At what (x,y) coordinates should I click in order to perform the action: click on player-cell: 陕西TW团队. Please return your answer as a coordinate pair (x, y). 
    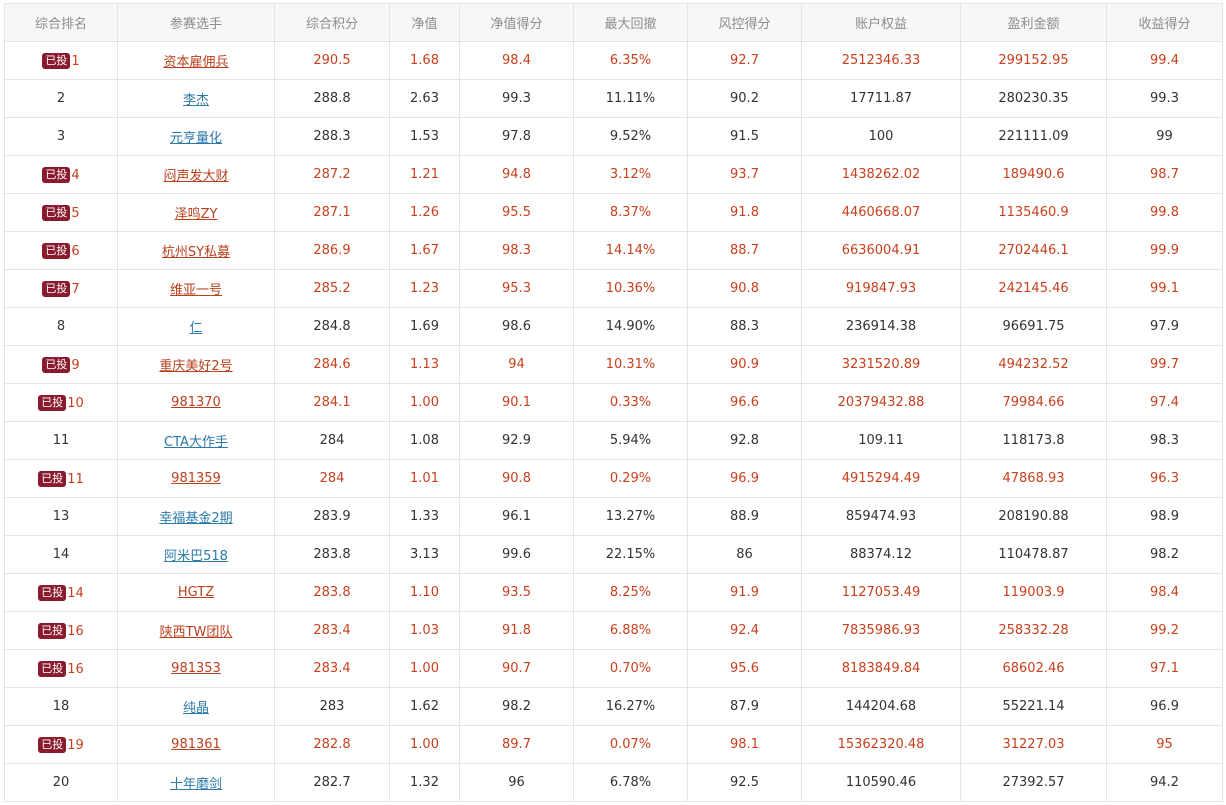
    Looking at the image, I should click on (196, 630).